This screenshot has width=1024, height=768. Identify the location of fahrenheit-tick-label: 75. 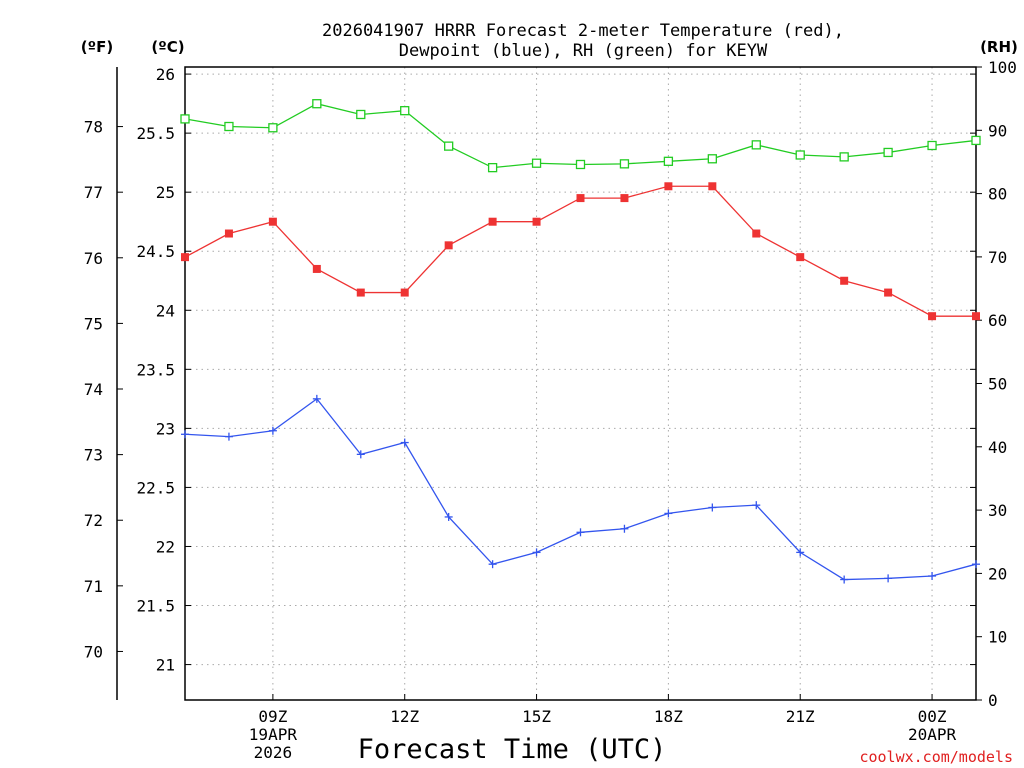
(93, 323).